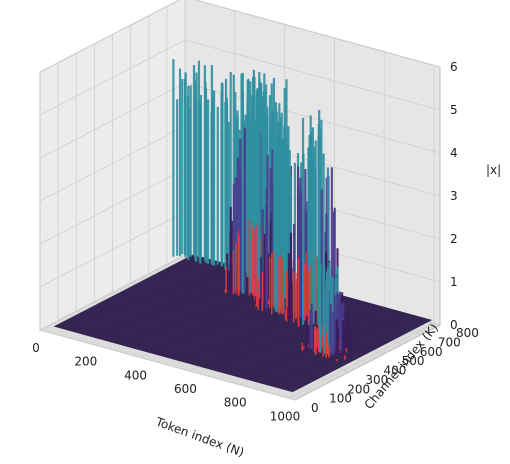 The height and width of the screenshot is (464, 510). What do you see at coordinates (454, 239) in the screenshot?
I see `z-tick-label: 2` at bounding box center [454, 239].